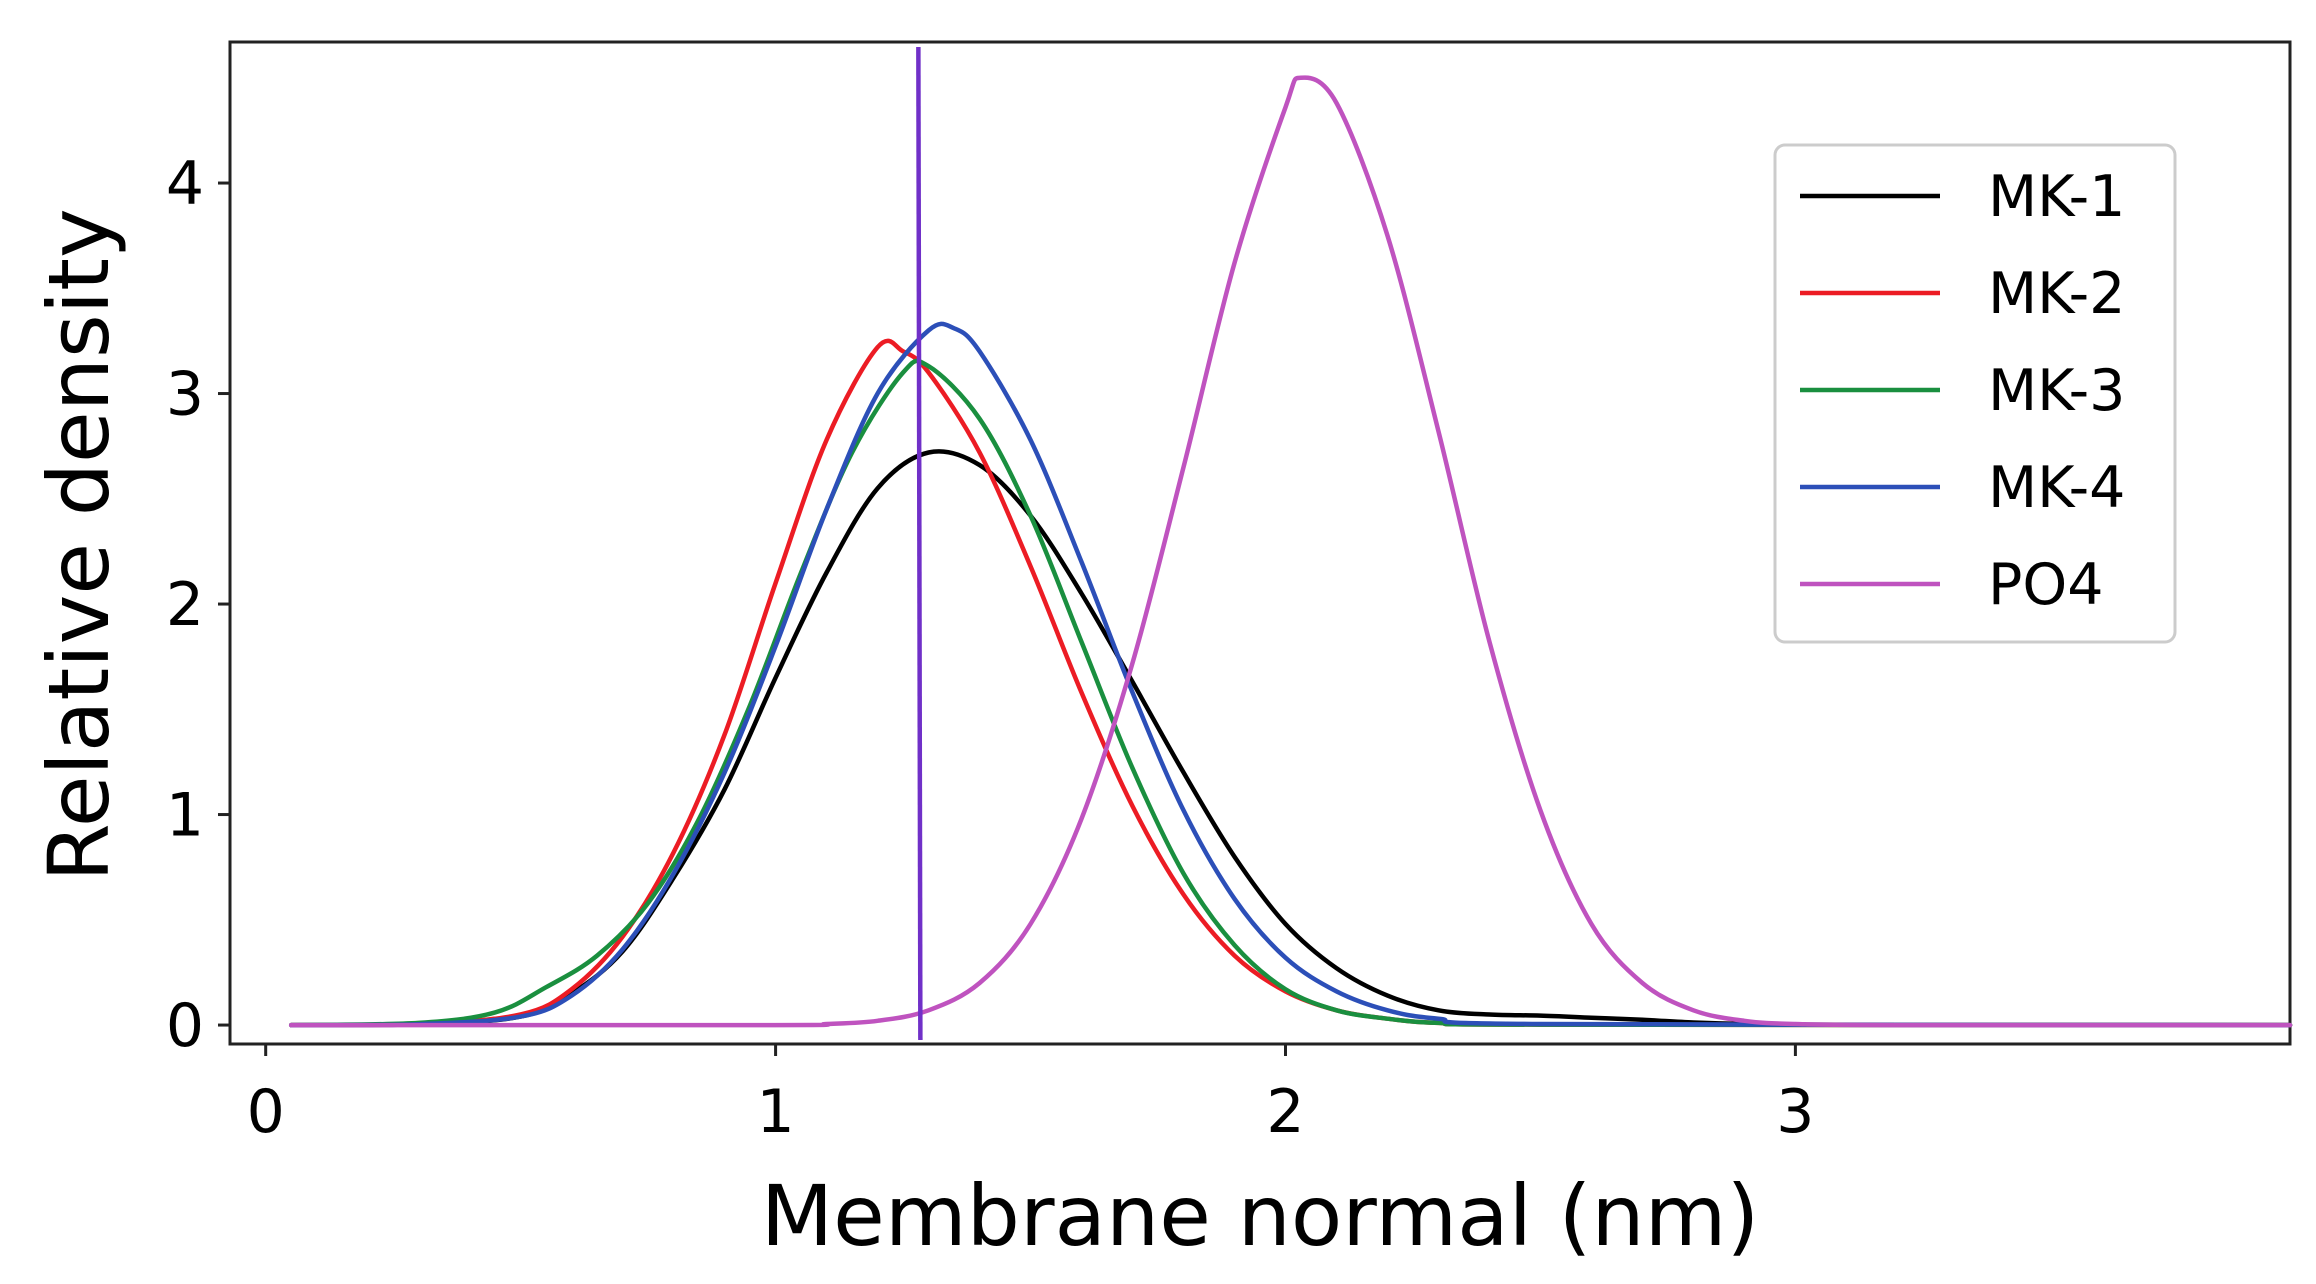  Describe the element at coordinates (1962, 488) in the screenshot. I see `legend-entry-mk-4: MK-4` at that location.